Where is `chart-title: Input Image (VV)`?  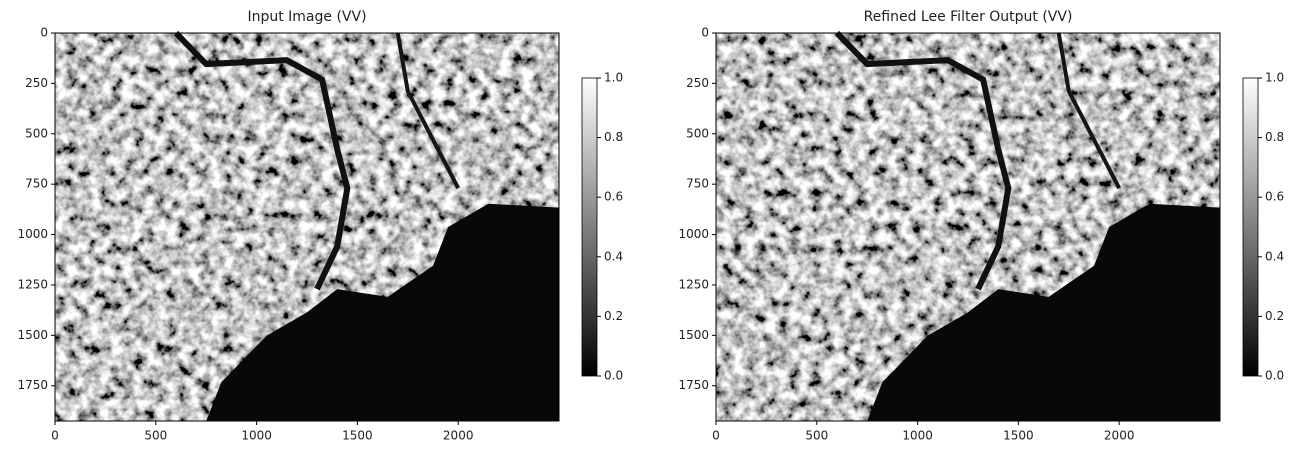 chart-title: Input Image (VV) is located at coordinates (306, 17).